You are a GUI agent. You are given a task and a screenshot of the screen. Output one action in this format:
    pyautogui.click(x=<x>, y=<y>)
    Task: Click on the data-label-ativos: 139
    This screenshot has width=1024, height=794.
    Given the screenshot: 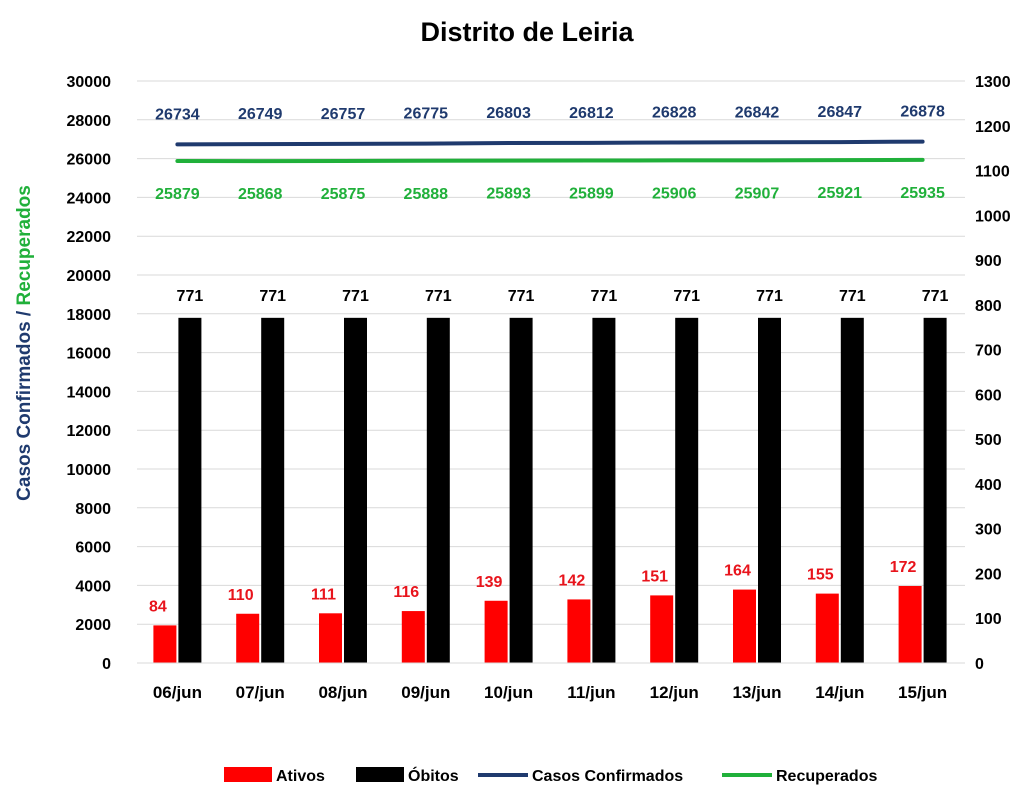 What is the action you would take?
    pyautogui.click(x=489, y=582)
    